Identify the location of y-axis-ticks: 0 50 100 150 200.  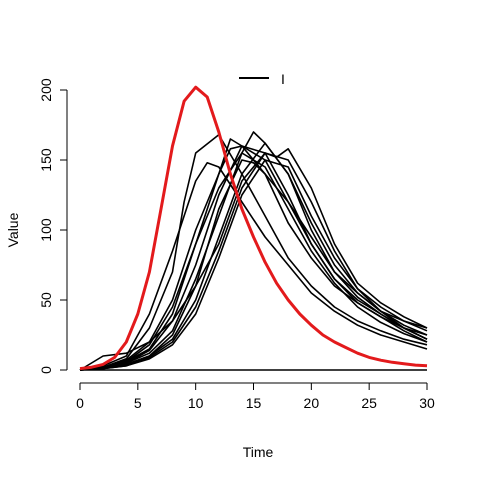
(52, 226).